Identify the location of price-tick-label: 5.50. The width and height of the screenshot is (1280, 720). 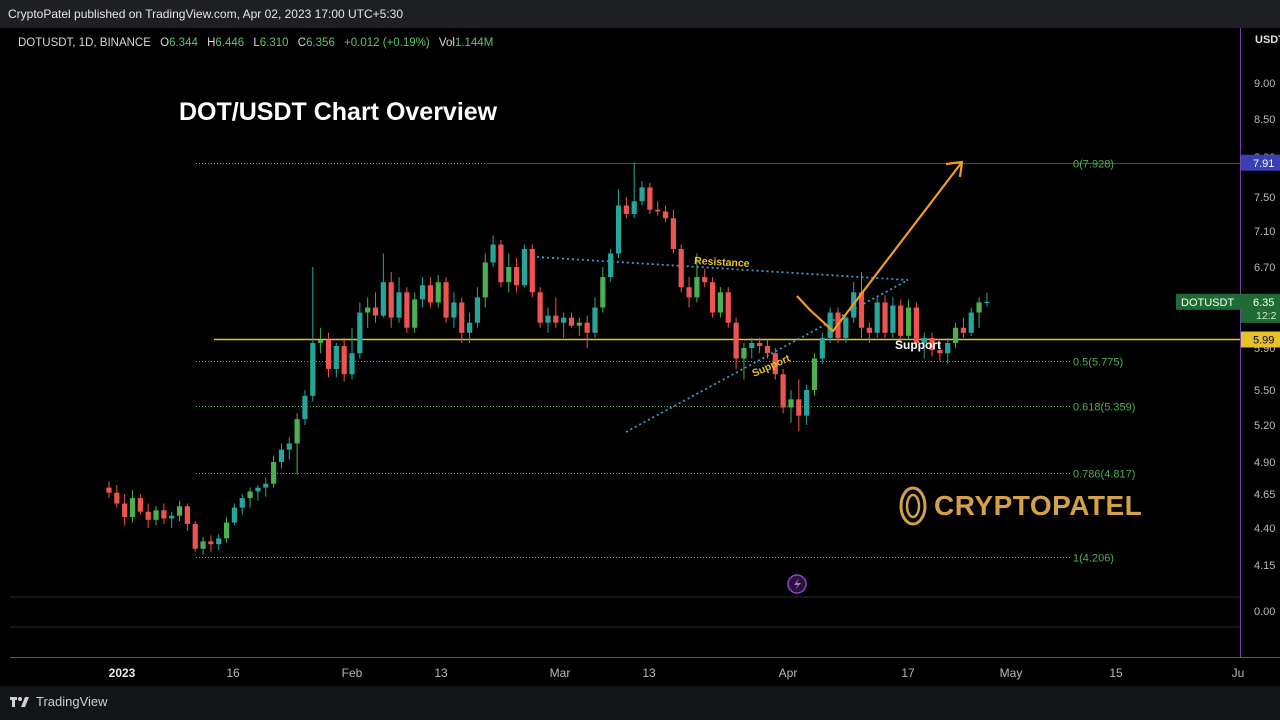
(1264, 391).